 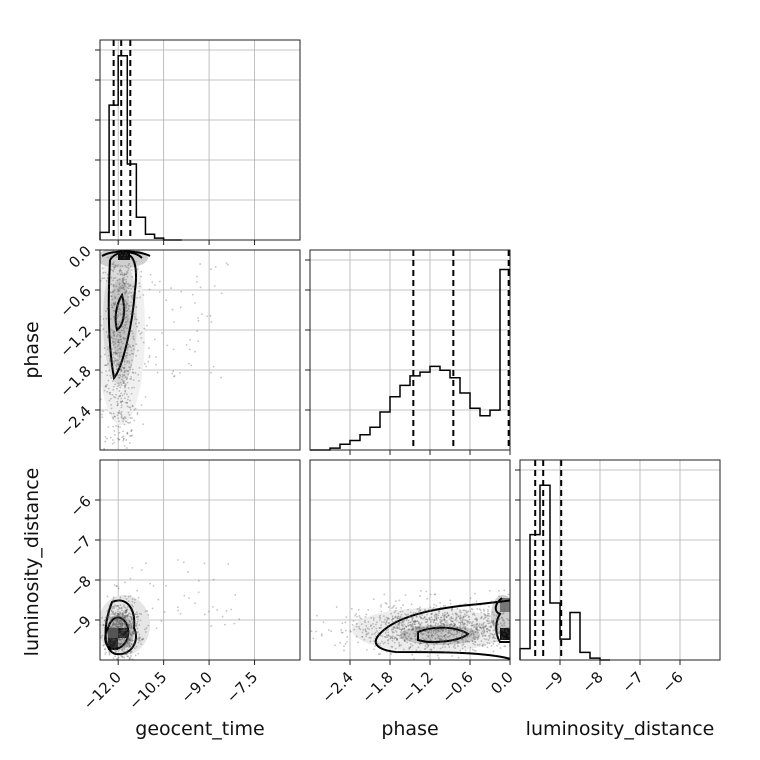 What do you see at coordinates (410, 359) in the screenshot?
I see `hist-outline` at bounding box center [410, 359].